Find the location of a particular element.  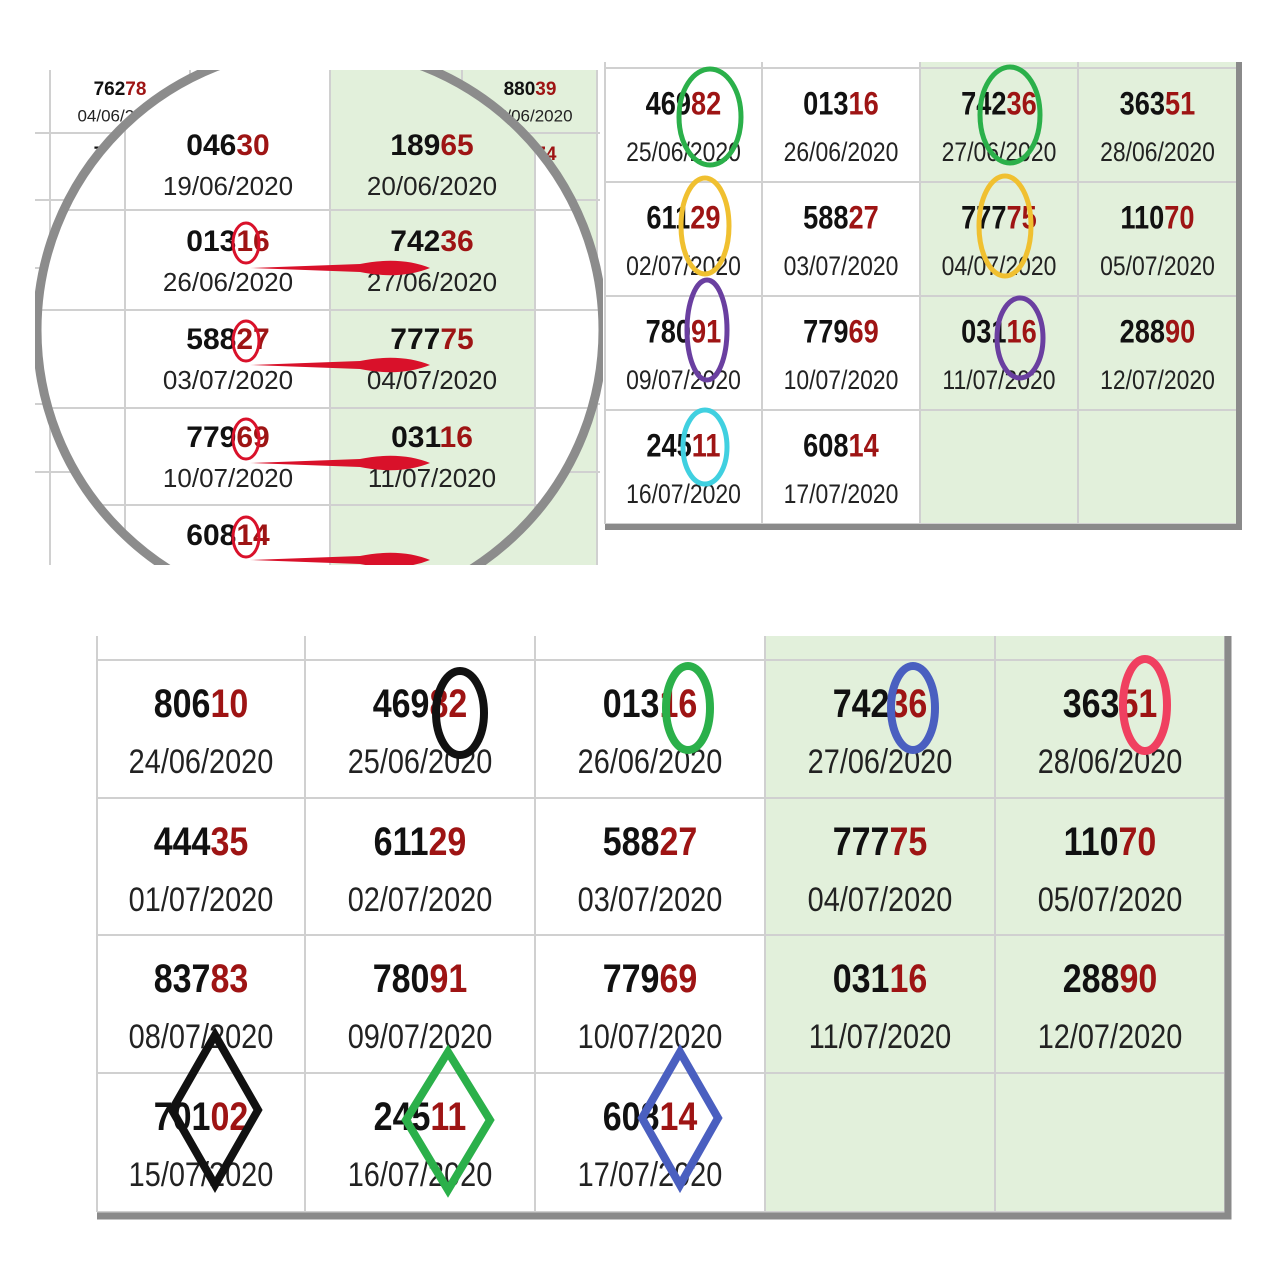

number-tail: 14 is located at coordinates (253, 535).